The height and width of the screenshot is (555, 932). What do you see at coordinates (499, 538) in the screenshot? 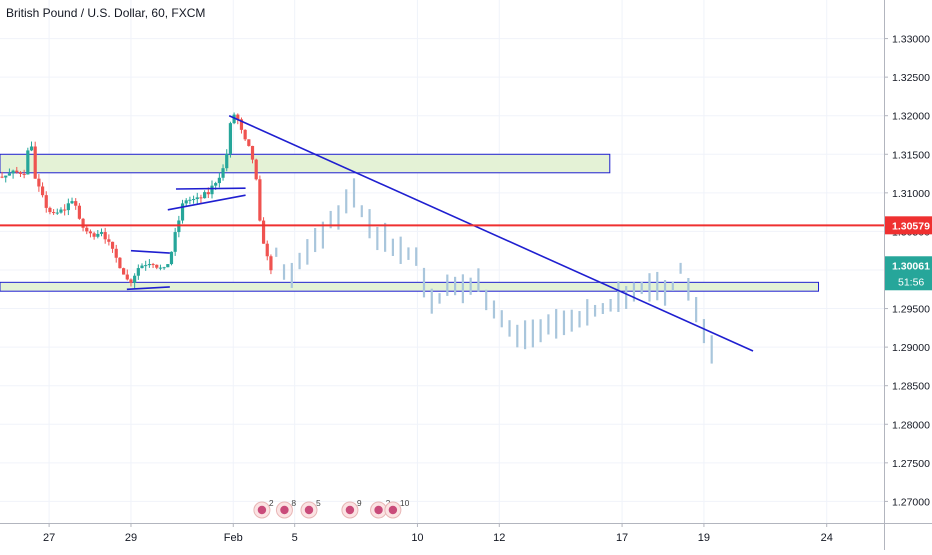
I see `x-tick-label: 12` at bounding box center [499, 538].